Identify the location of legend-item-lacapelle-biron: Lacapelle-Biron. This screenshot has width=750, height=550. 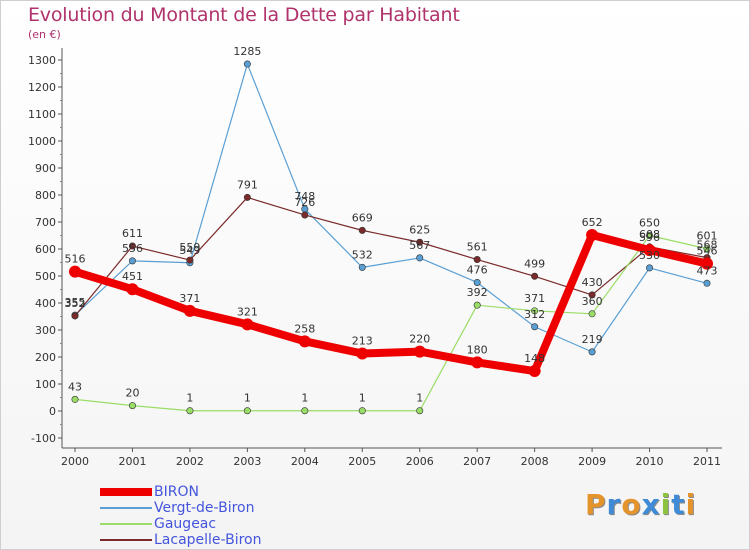
(180, 540).